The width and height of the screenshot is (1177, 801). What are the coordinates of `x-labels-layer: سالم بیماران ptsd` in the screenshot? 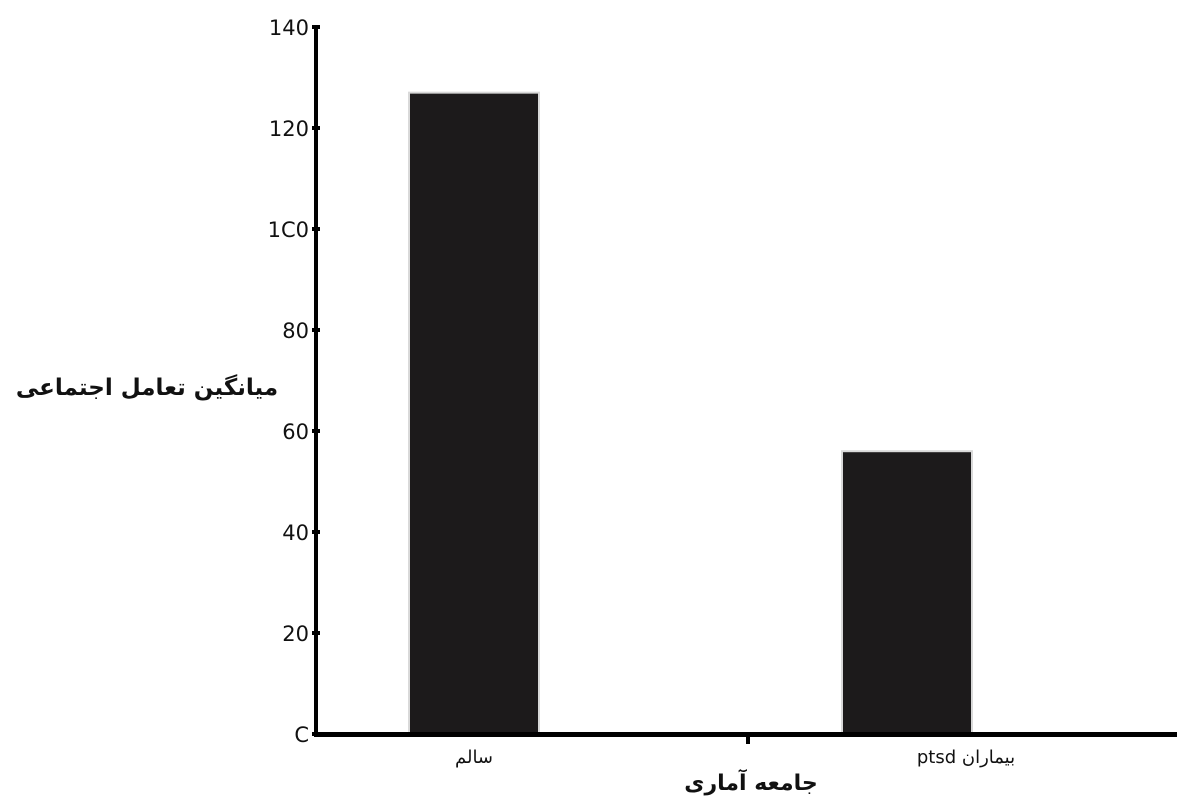 It's located at (735, 757).